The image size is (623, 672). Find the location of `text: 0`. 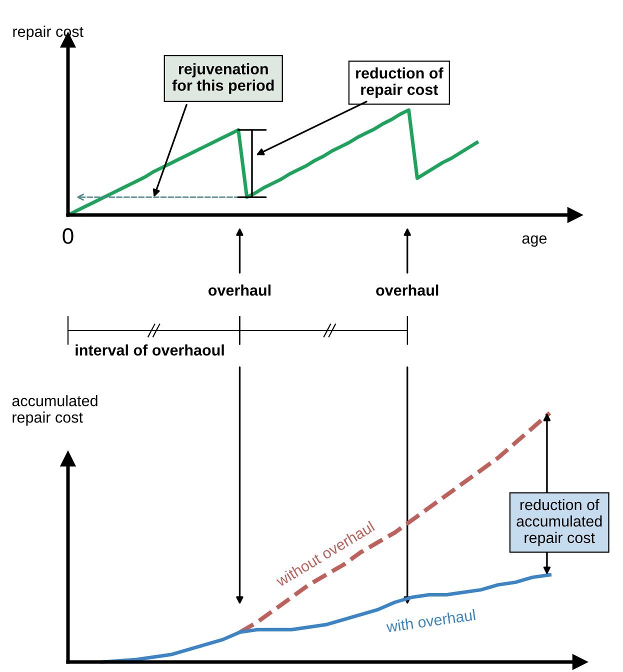

text: 0 is located at coordinates (68, 236).